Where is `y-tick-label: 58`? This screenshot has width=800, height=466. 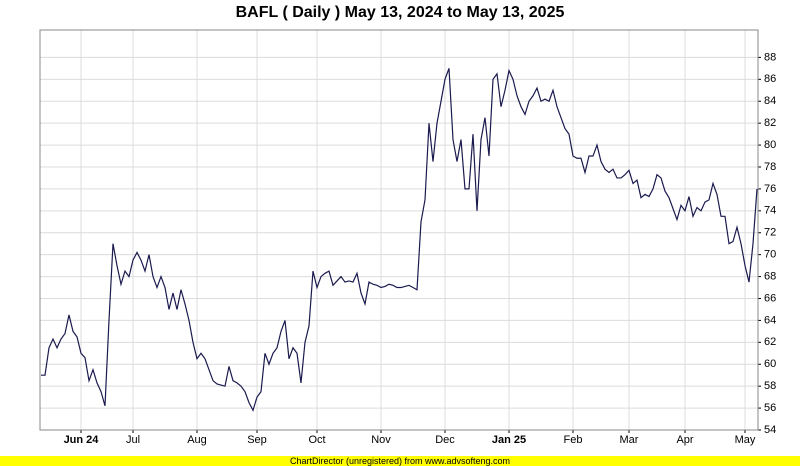
y-tick-label: 58 is located at coordinates (770, 386).